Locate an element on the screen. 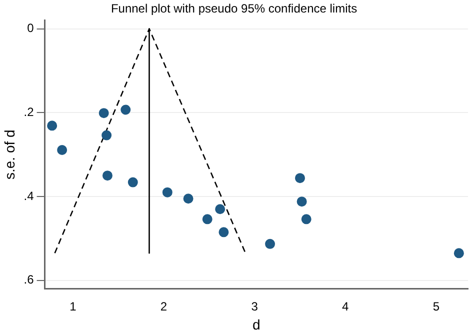 This screenshot has height=334, width=474. chart-title: Funnel plot with pseudo 95% confidence limits is located at coordinates (234, 9).